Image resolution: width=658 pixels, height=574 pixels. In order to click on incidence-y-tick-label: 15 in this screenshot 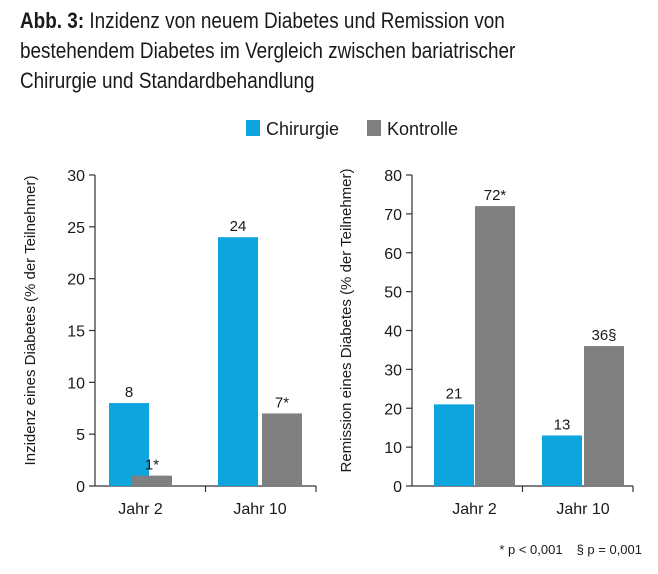, I will do `click(76, 332)`.